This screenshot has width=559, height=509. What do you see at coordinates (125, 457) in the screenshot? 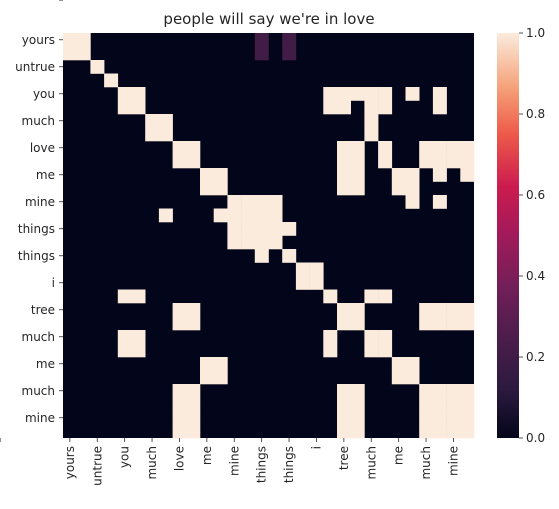
I see `x-tick-label: you` at bounding box center [125, 457].